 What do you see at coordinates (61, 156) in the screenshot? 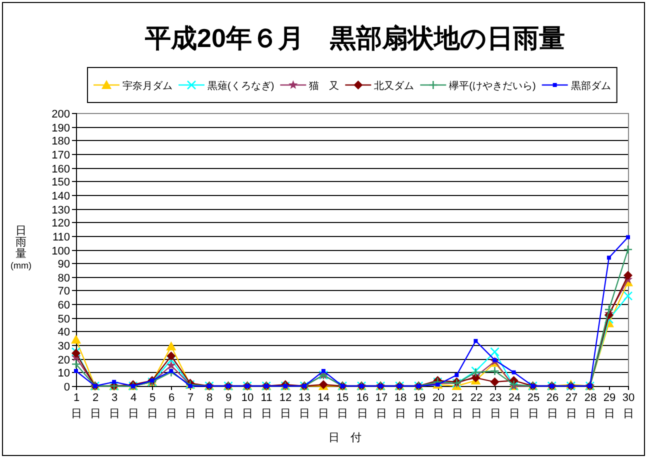
I see `y-tick-label: 170` at bounding box center [61, 156].